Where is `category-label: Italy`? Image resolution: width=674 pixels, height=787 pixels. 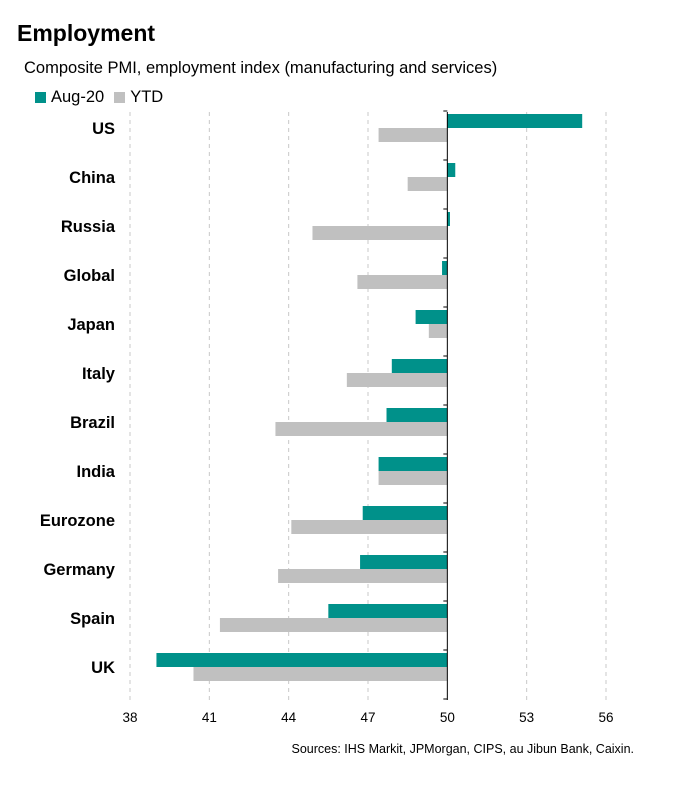
category-label: Italy is located at coordinates (99, 374).